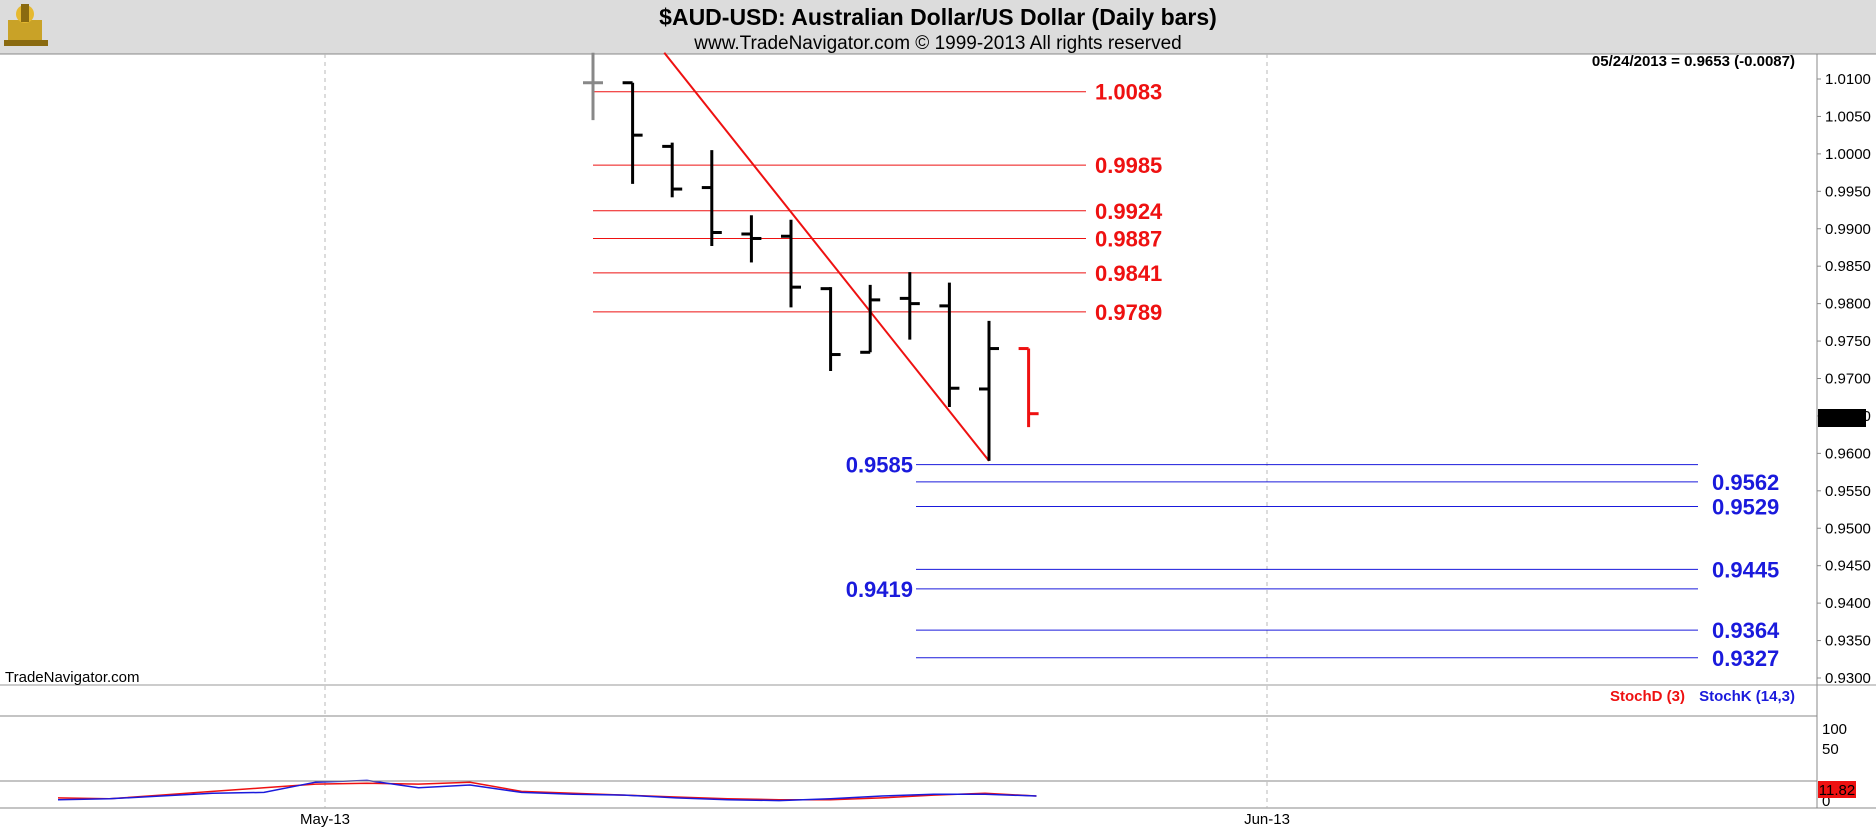  Describe the element at coordinates (1267, 819) in the screenshot. I see `x-tick-label-jun: Jun-13` at that location.